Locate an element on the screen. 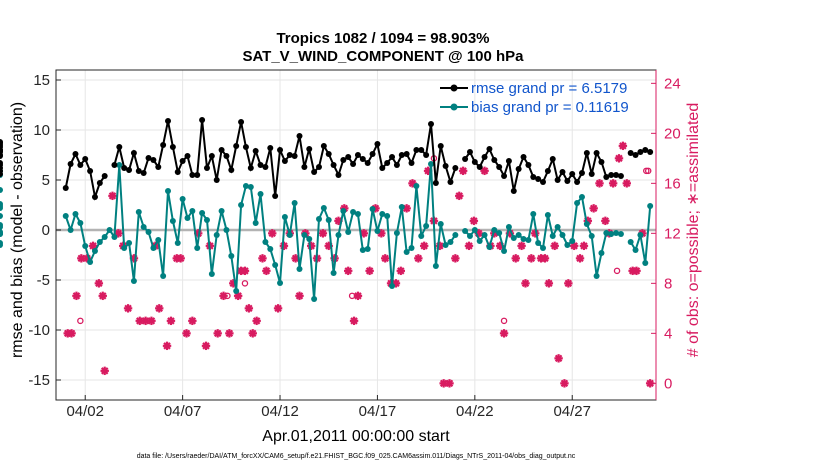 The image size is (830, 470). legend-marker-rmse is located at coordinates (454, 88).